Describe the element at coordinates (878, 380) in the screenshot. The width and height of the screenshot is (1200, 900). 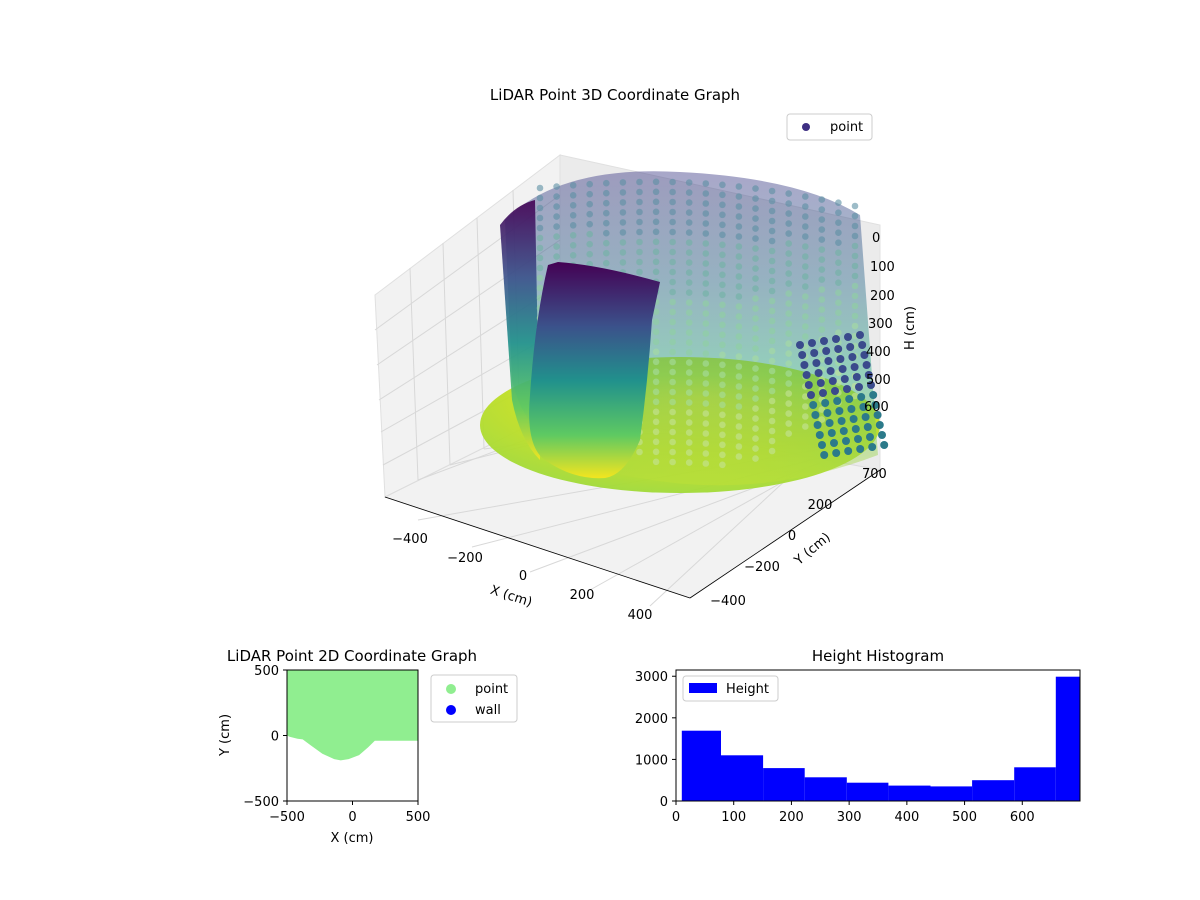
I see `z-tick: 500` at that location.